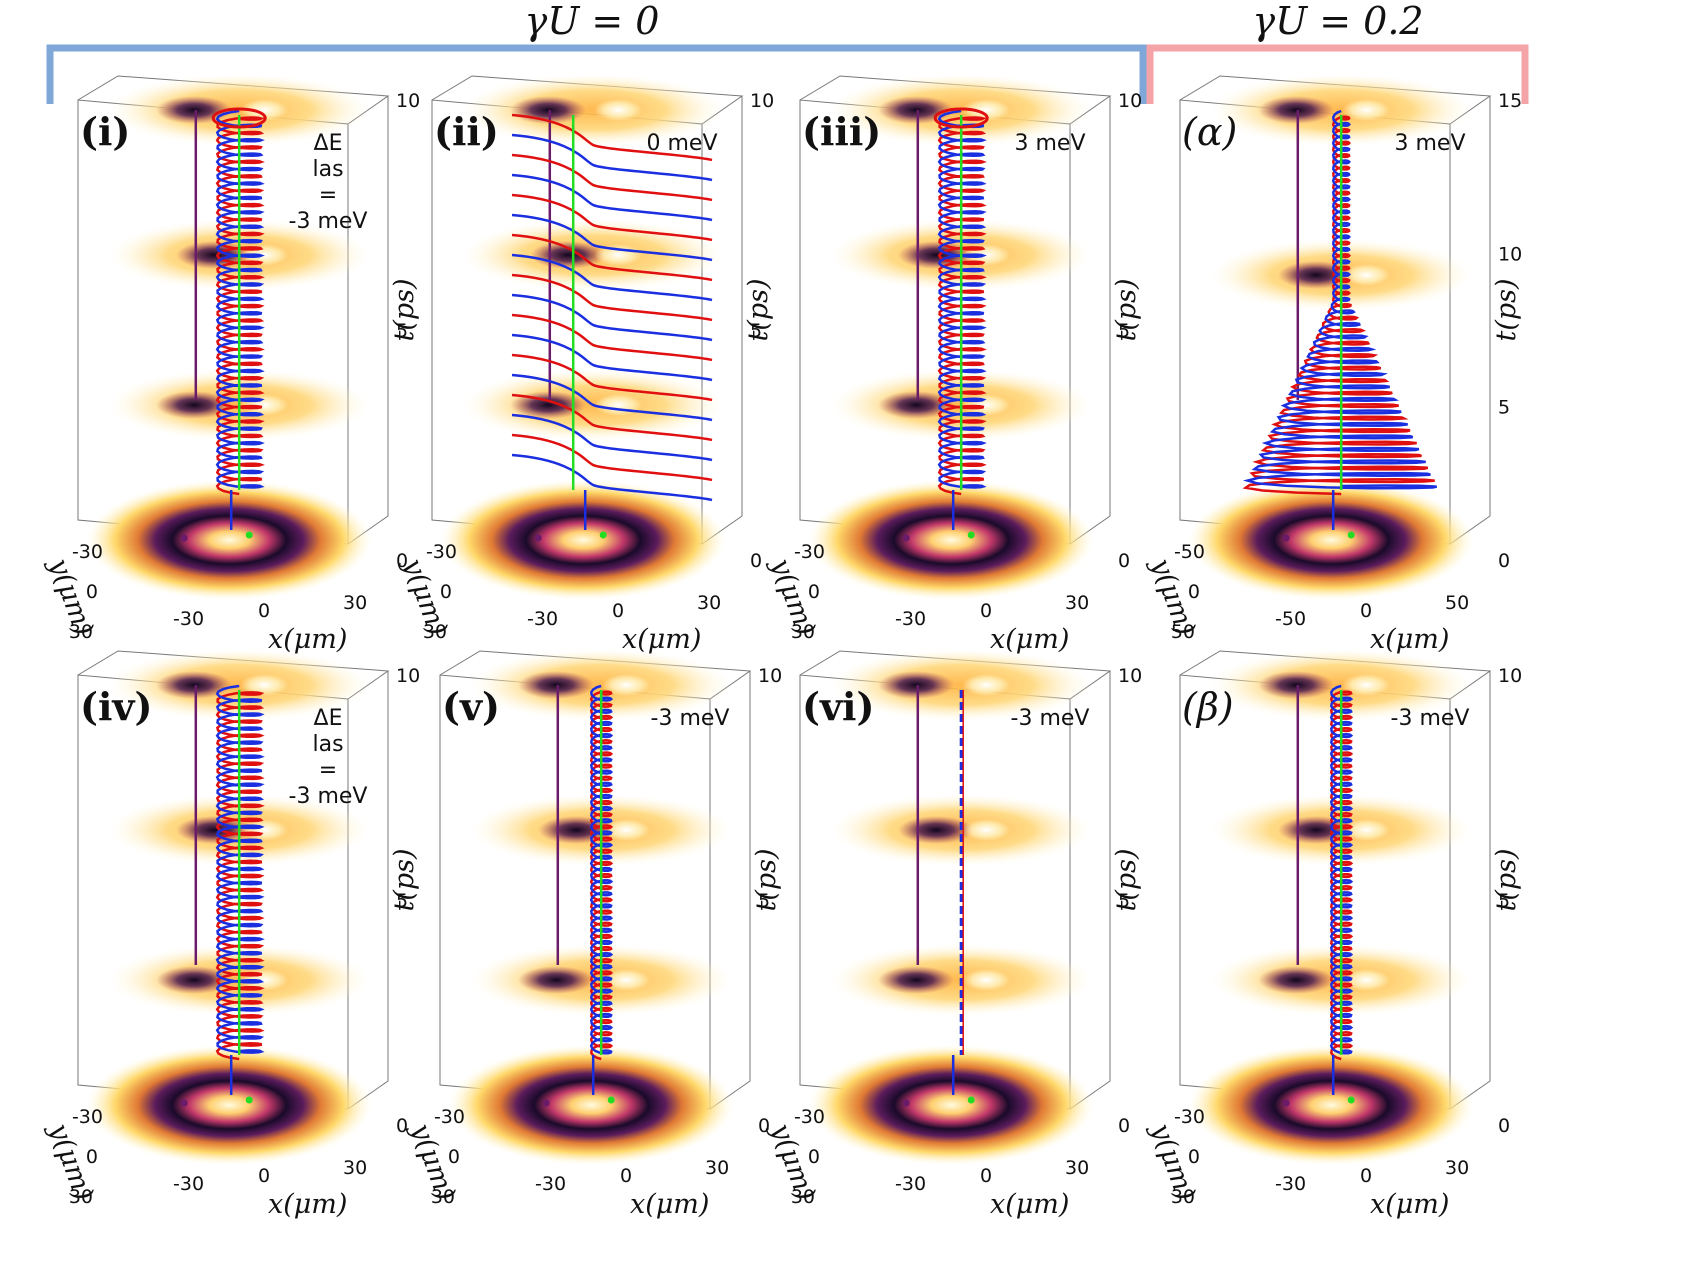  What do you see at coordinates (596, 74) in the screenshot?
I see `bracket-left` at bounding box center [596, 74].